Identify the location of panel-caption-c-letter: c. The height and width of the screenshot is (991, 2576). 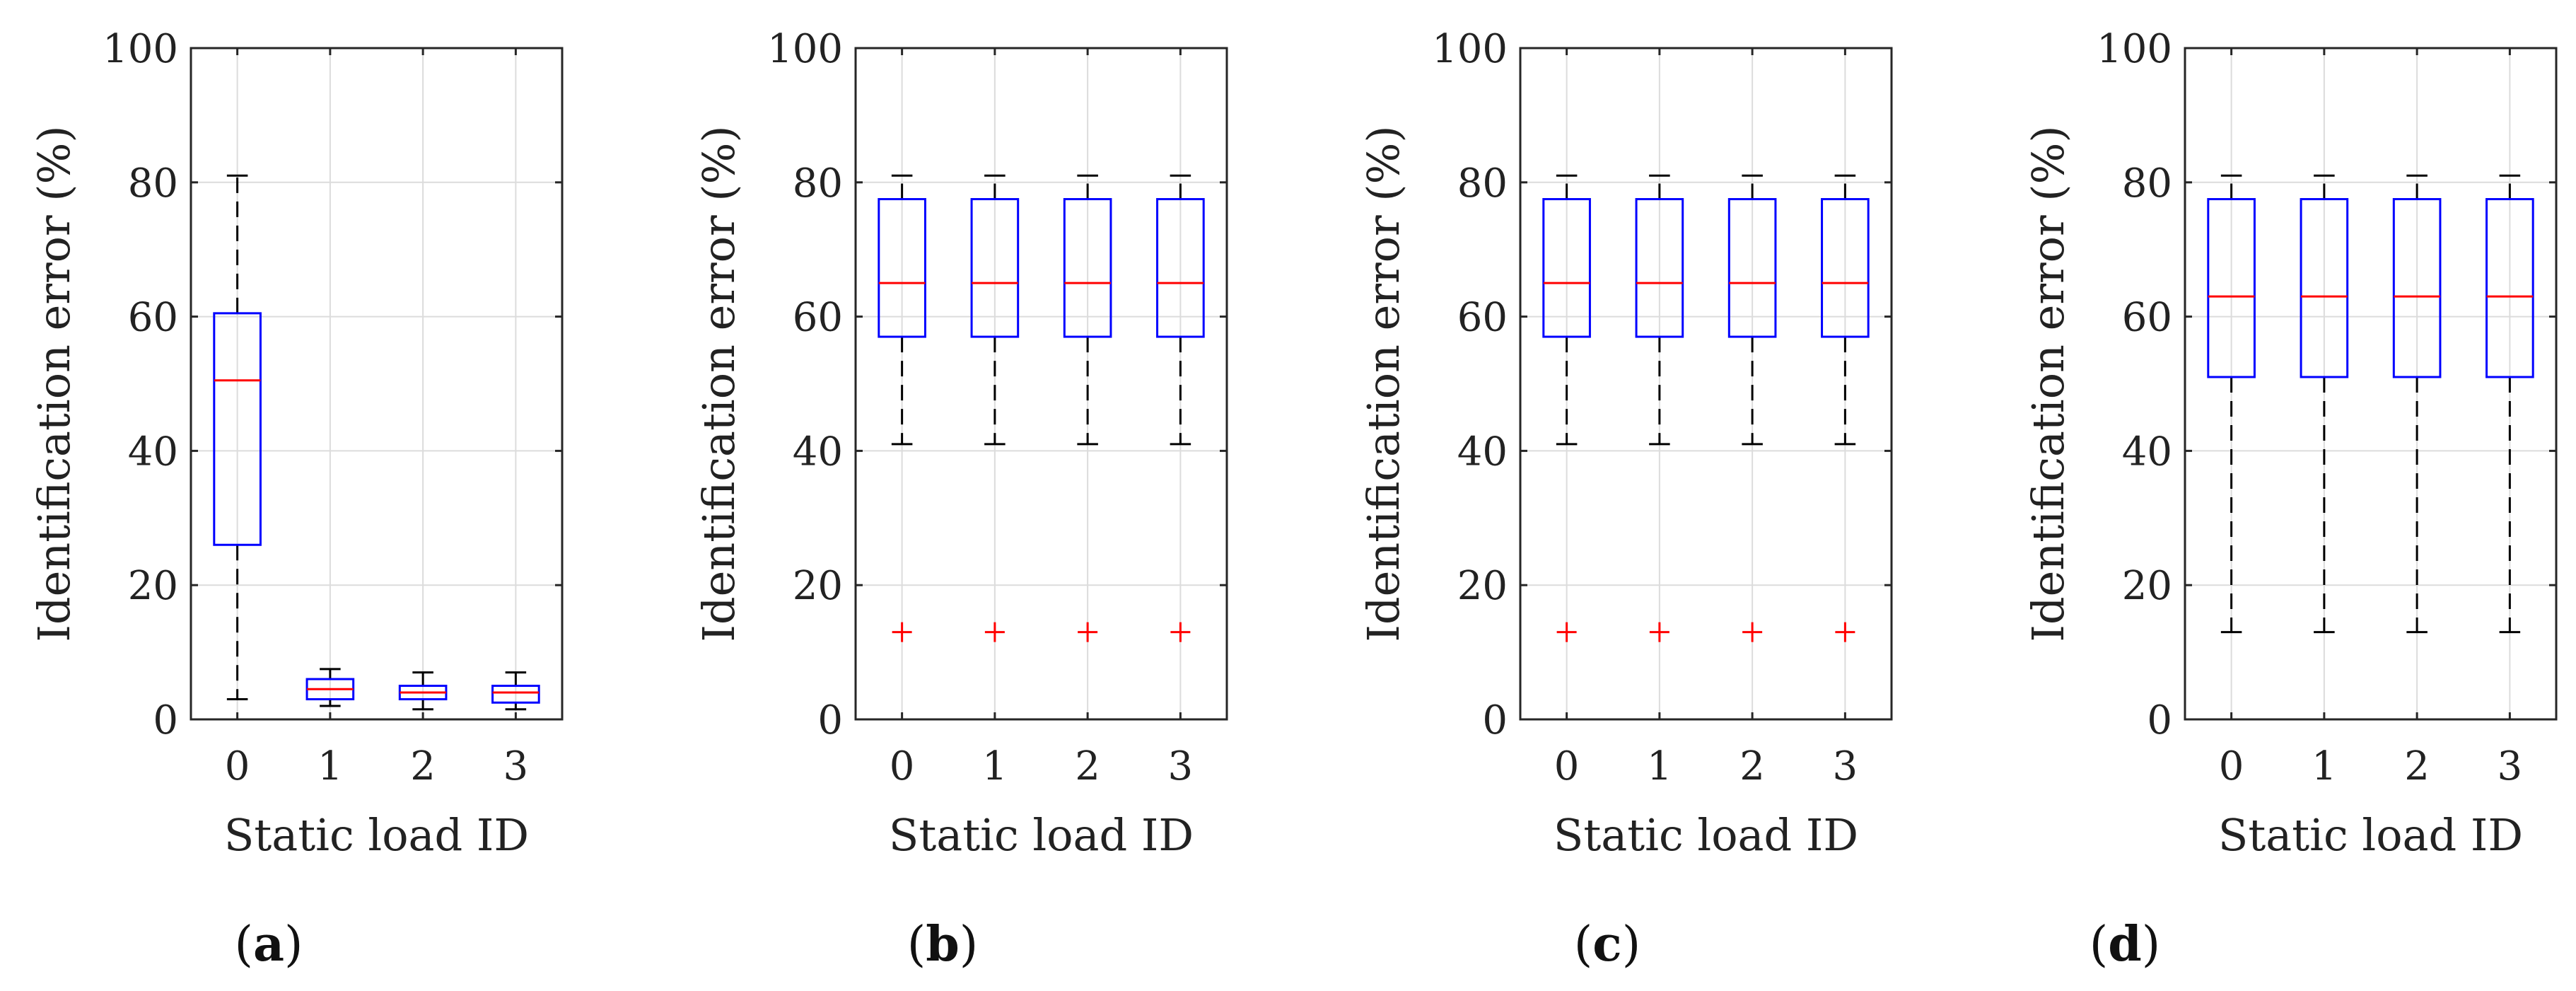
(1607, 945).